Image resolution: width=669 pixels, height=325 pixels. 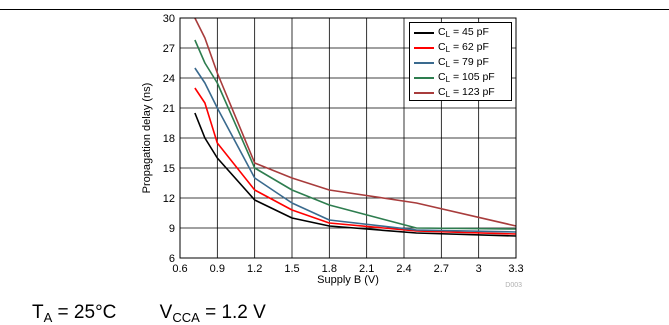 I want to click on x-tick-label: 2.1, so click(x=366, y=269).